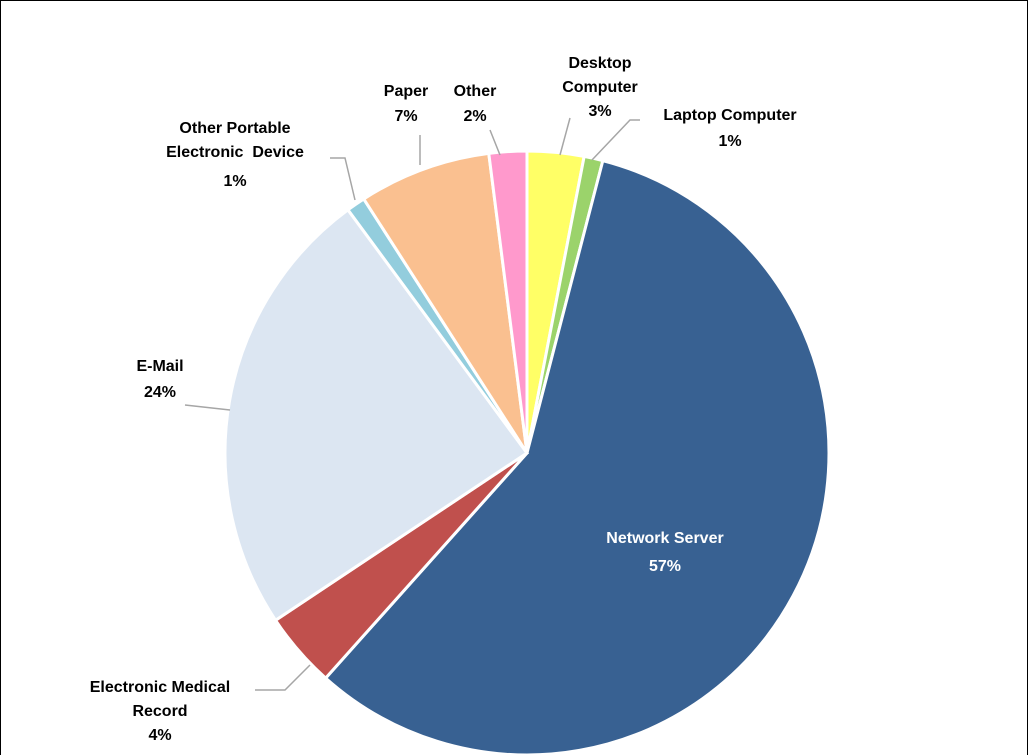  I want to click on slice-label: Other Portable Electronic Device, so click(235, 140).